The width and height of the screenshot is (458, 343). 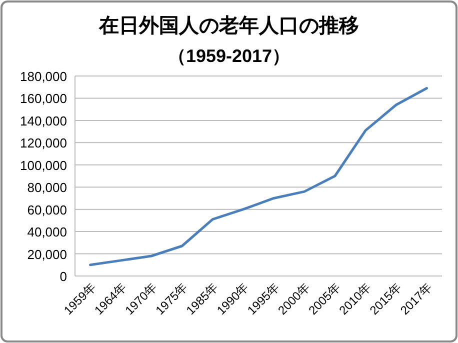 What do you see at coordinates (43, 120) in the screenshot?
I see `y-tick-label: 140,000` at bounding box center [43, 120].